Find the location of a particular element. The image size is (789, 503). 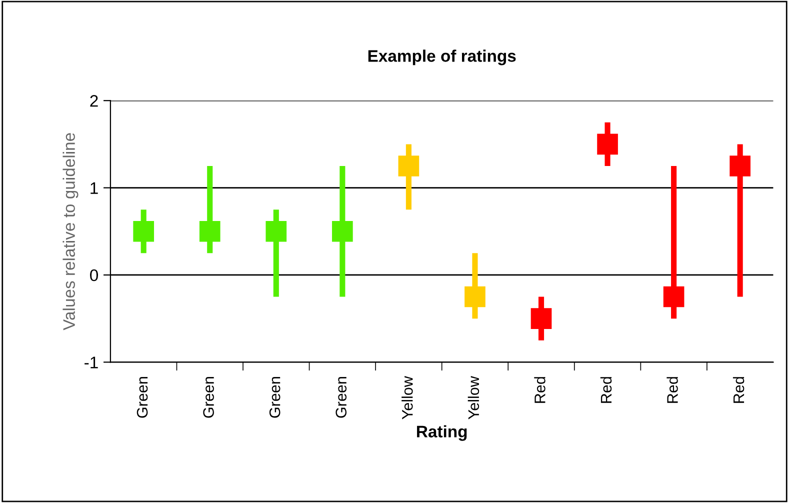

y-axis-title: Values relative to guideline is located at coordinates (70, 231).